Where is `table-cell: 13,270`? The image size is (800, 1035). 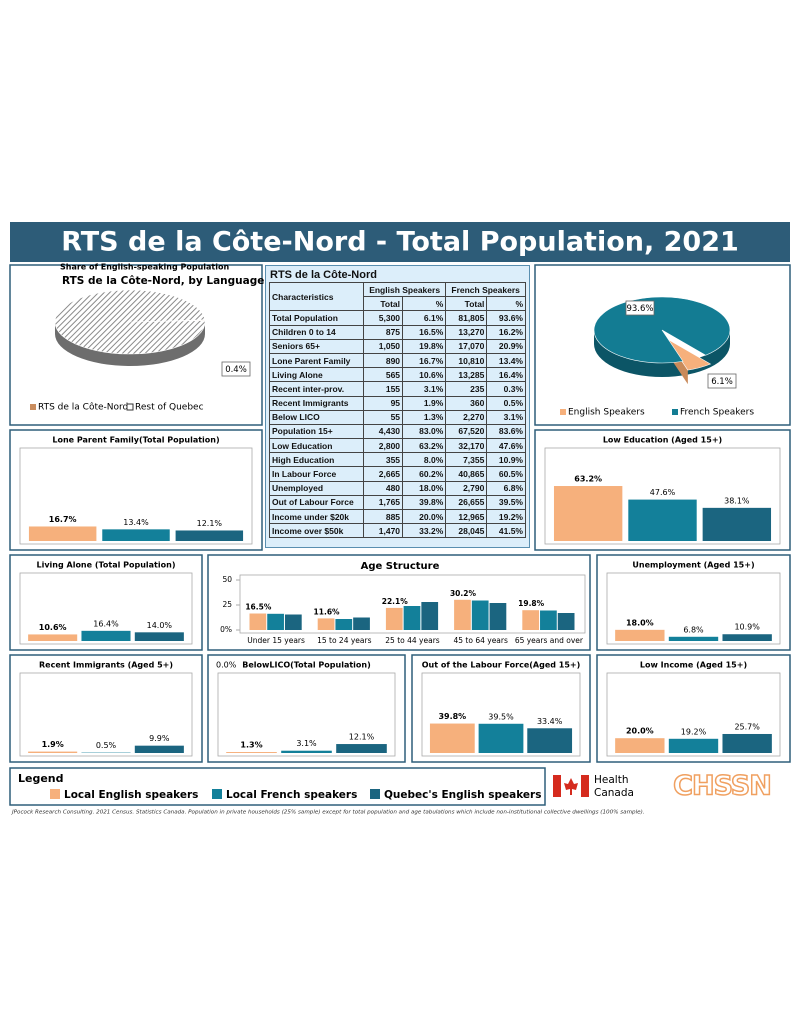 table-cell: 13,270 is located at coordinates (466, 332).